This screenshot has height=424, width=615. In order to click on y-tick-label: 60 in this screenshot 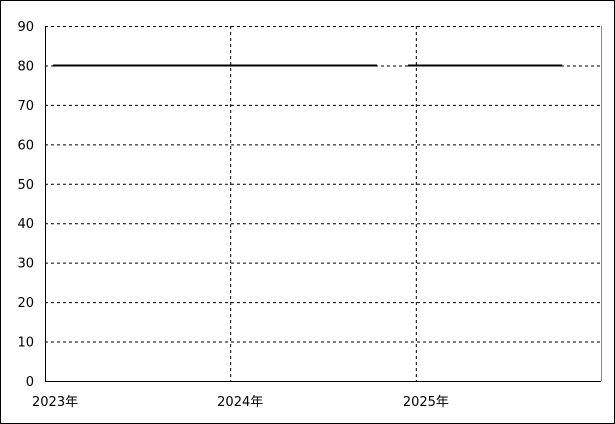, I will do `click(25, 145)`.